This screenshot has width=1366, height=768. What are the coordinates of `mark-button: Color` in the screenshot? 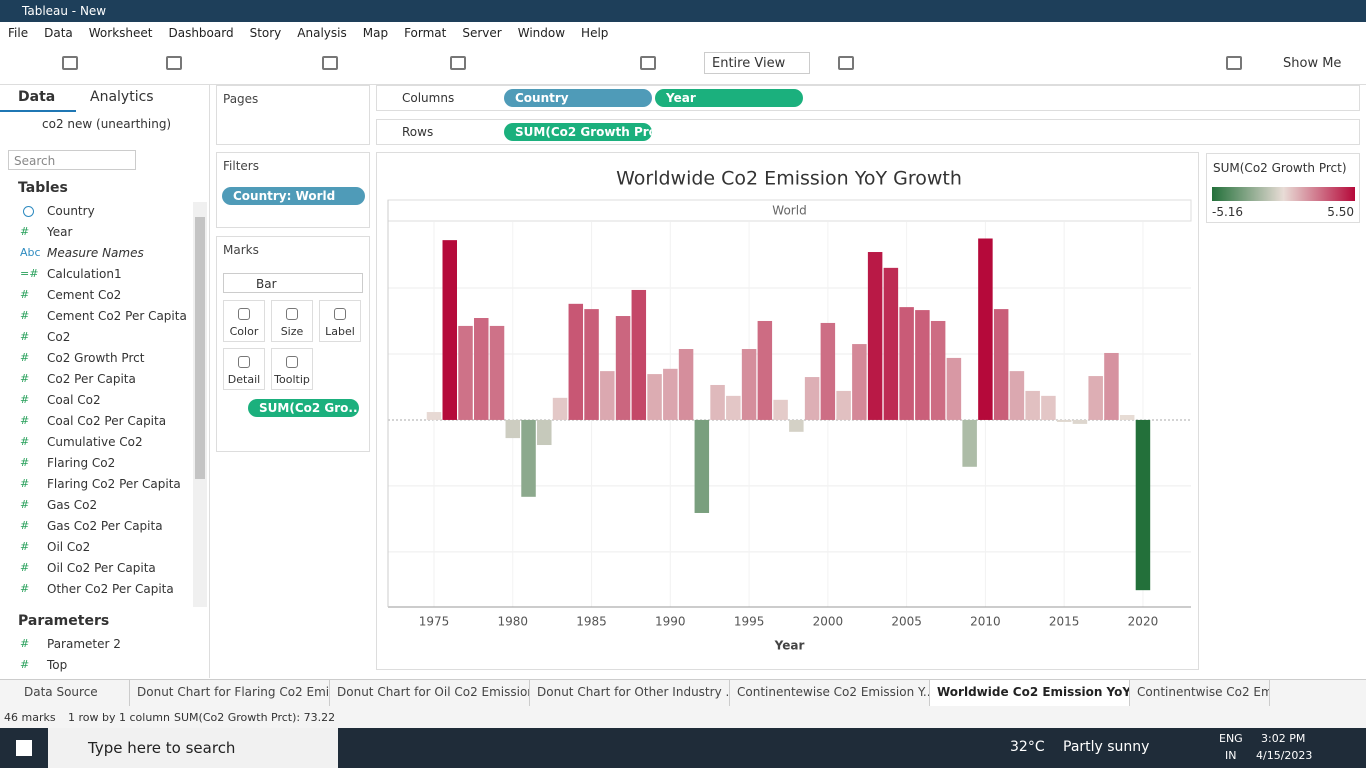 It's located at (244, 321).